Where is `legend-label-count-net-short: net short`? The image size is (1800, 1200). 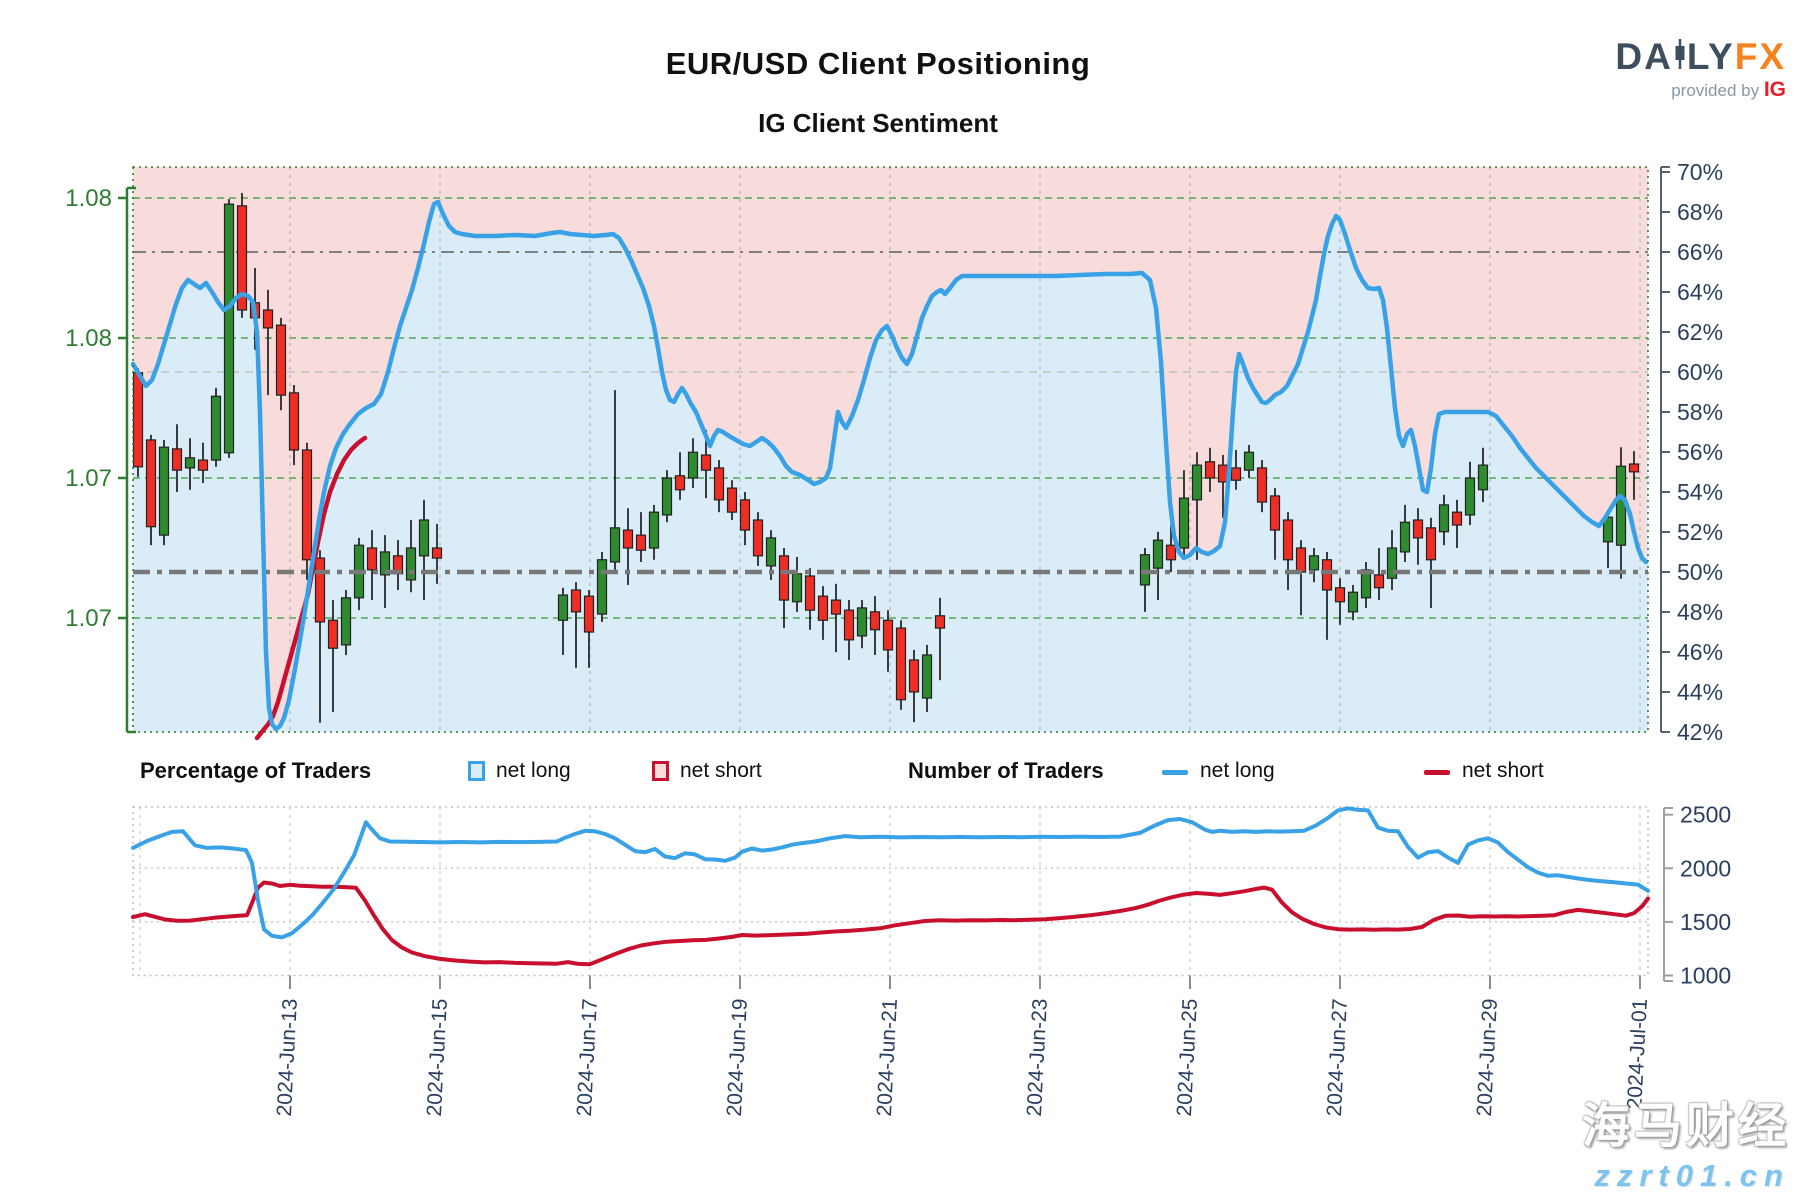 legend-label-count-net-short: net short is located at coordinates (1503, 770).